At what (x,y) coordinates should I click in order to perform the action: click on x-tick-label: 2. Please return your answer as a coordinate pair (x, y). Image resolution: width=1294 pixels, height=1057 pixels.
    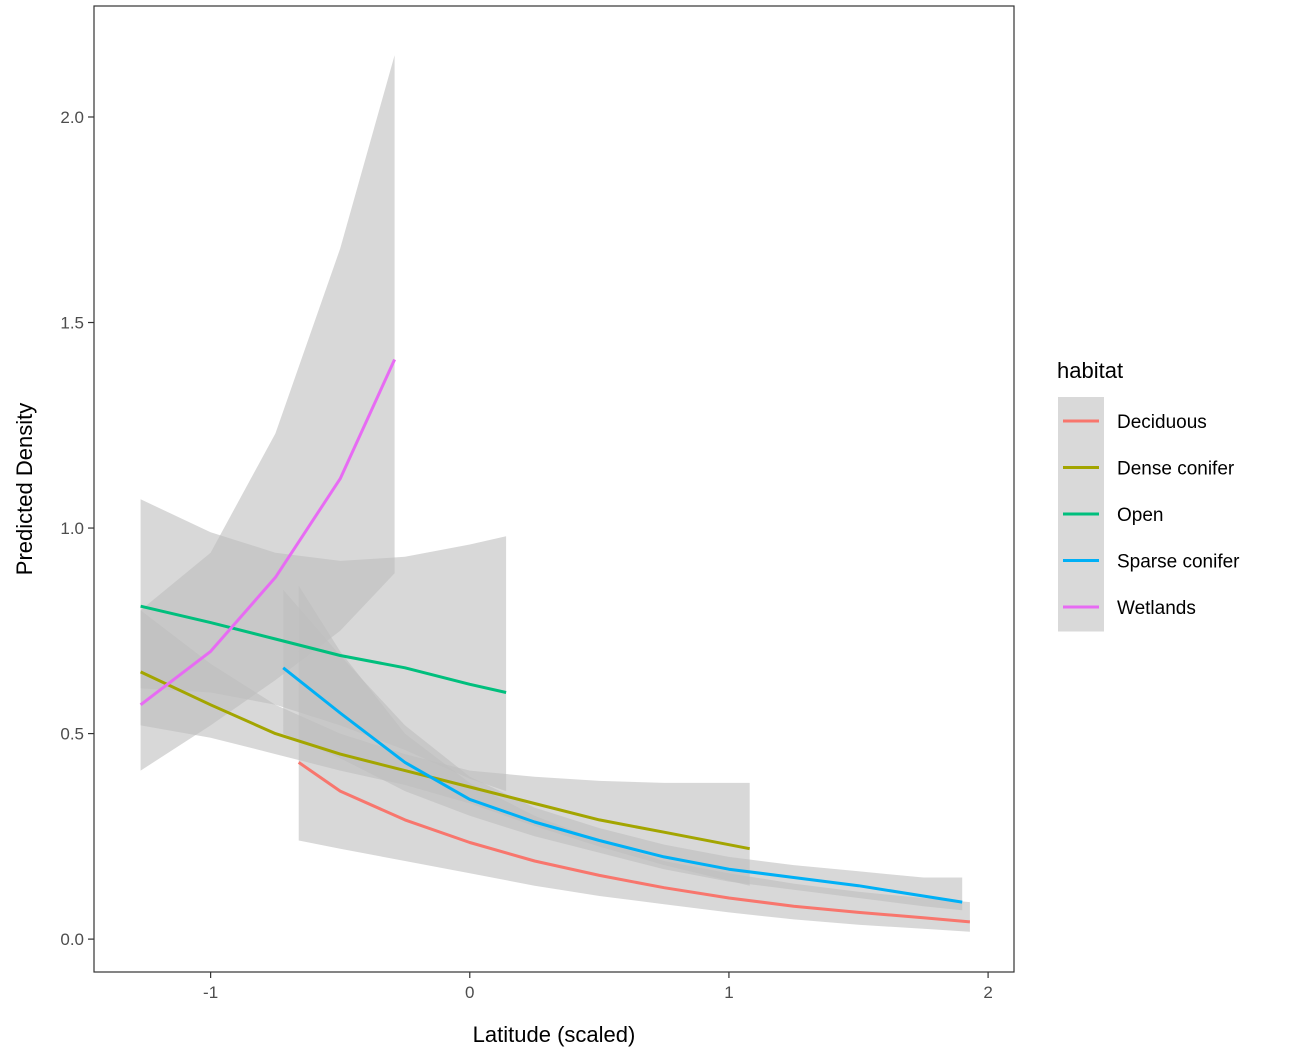
    Looking at the image, I should click on (987, 992).